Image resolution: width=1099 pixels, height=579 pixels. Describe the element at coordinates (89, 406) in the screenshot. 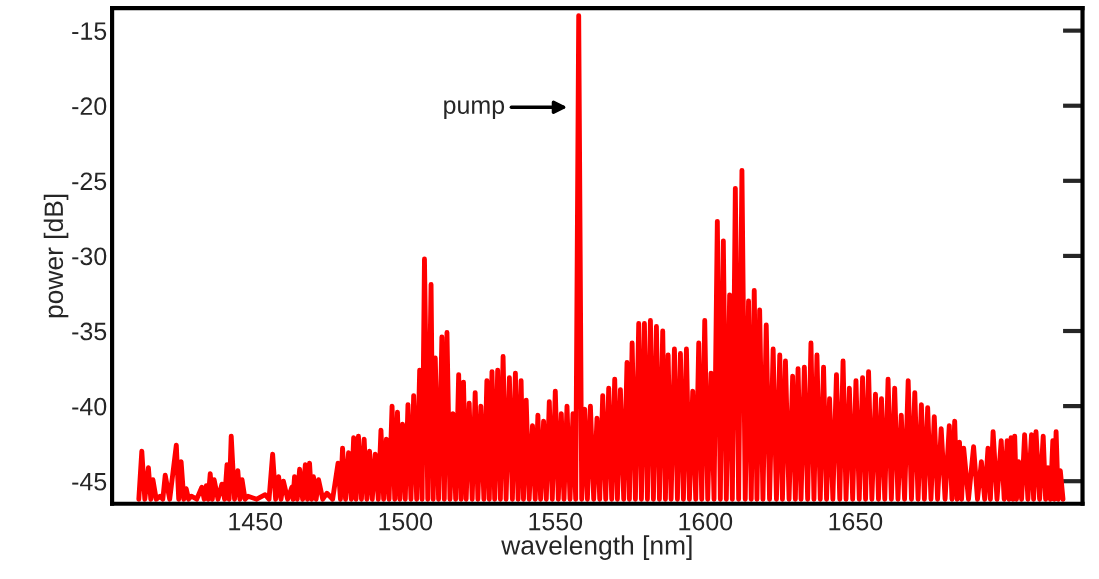

I see `y-tick-label: -40` at that location.